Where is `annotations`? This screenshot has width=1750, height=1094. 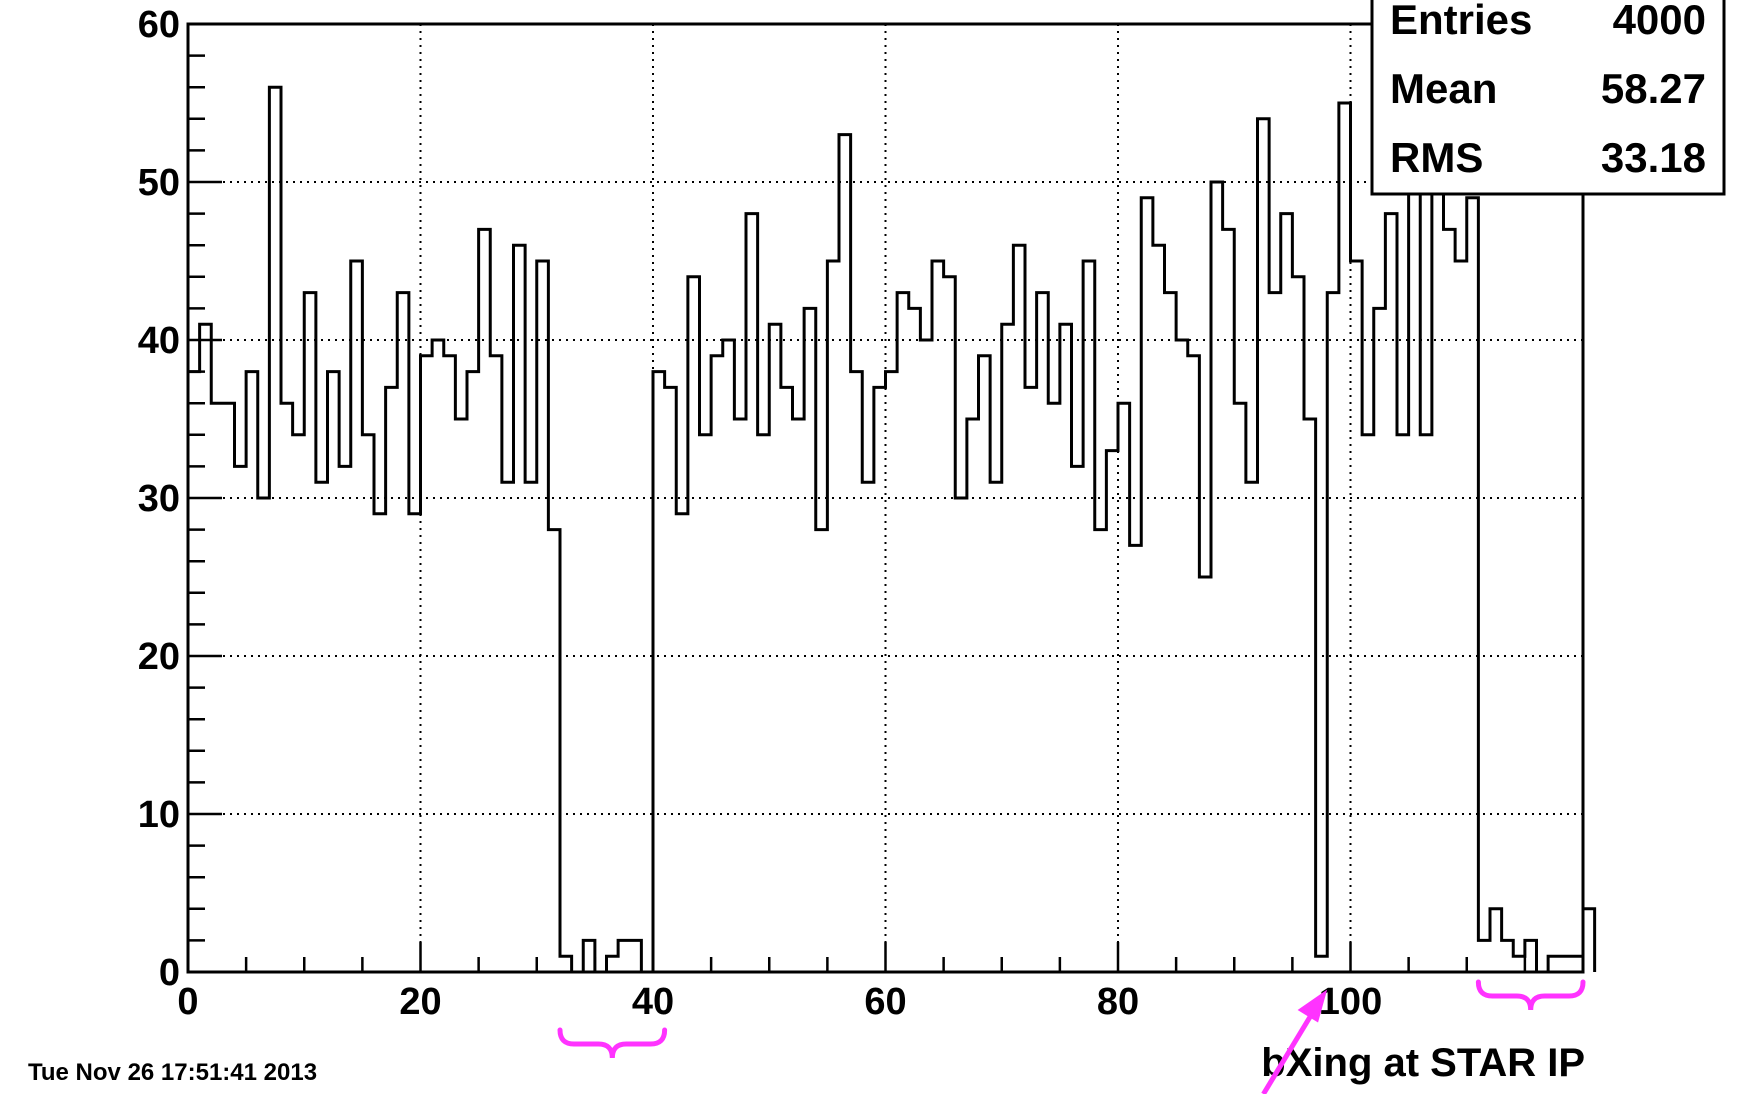
annotations is located at coordinates (1071, 1036).